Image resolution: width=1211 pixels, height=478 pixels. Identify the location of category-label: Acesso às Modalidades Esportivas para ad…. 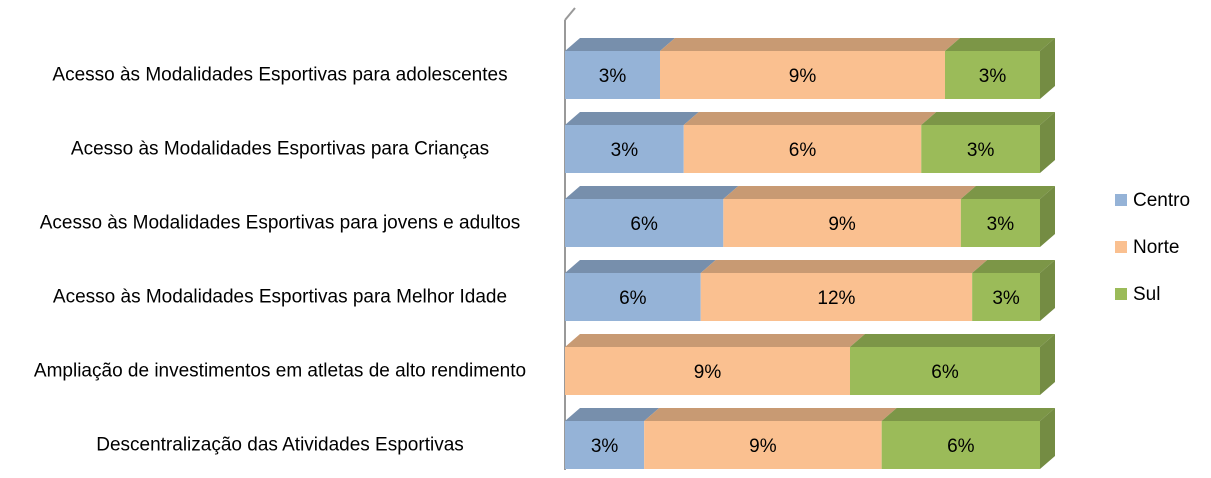
(280, 75).